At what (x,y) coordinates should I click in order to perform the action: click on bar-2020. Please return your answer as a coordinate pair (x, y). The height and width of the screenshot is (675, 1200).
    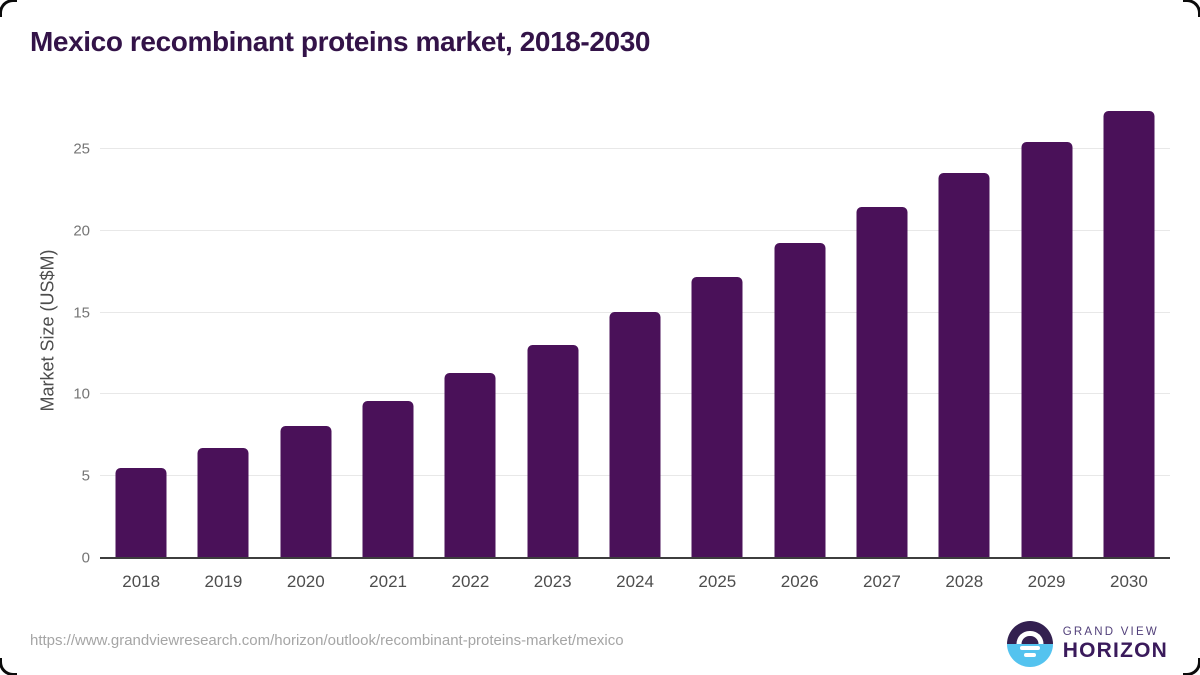
    Looking at the image, I should click on (306, 491).